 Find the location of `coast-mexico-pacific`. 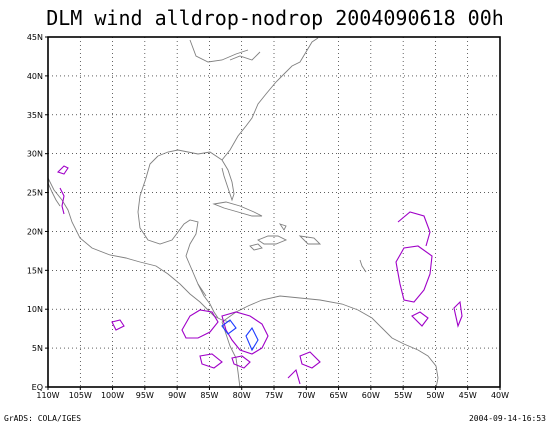

coast-mexico-pacific is located at coordinates (139, 250).